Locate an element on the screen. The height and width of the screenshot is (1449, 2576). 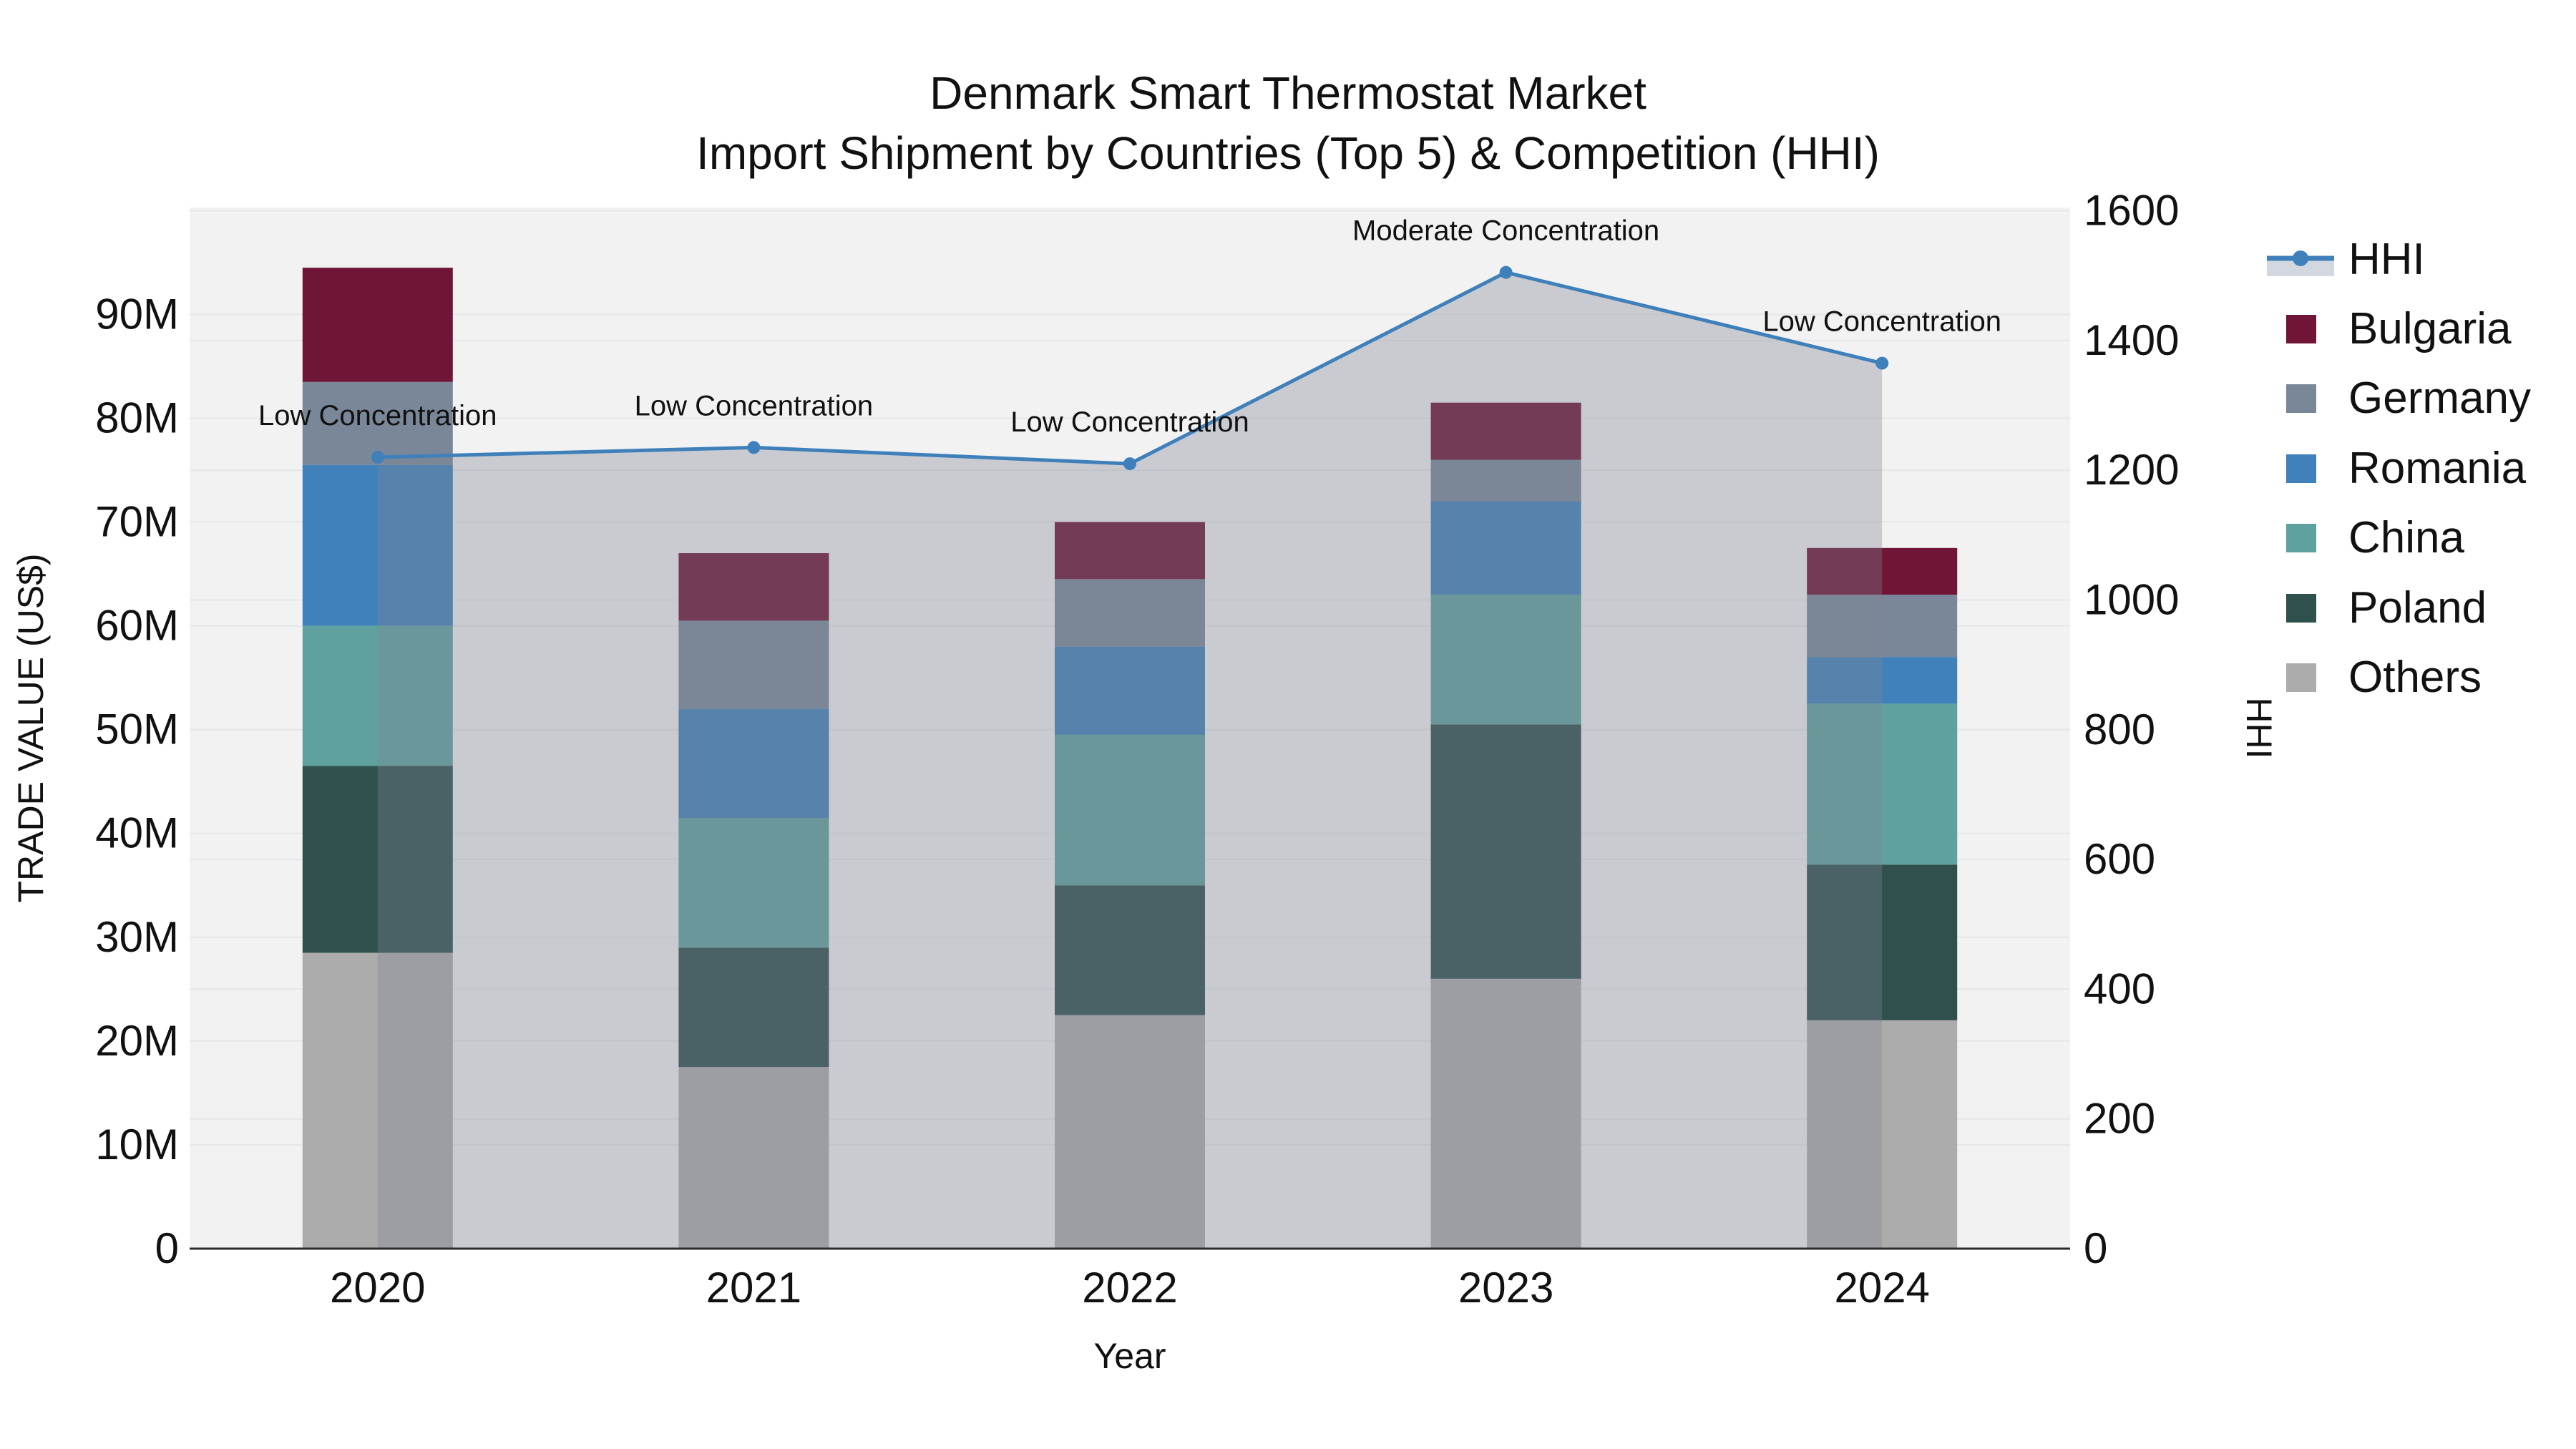
left-tick-label: 40M is located at coordinates (137, 833).